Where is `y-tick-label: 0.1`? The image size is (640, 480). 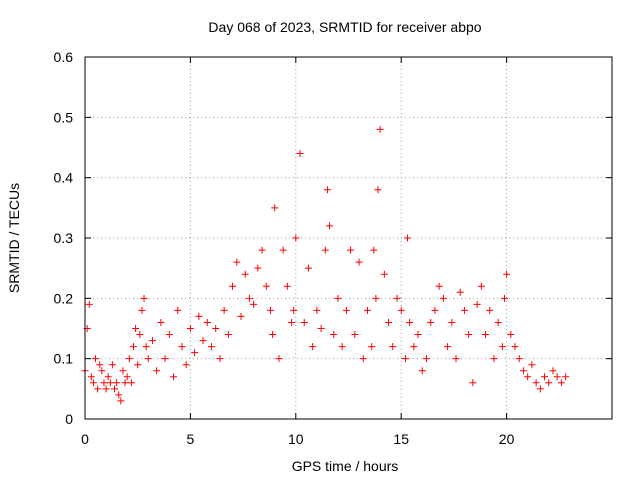
y-tick-label: 0.1 is located at coordinates (64, 359).